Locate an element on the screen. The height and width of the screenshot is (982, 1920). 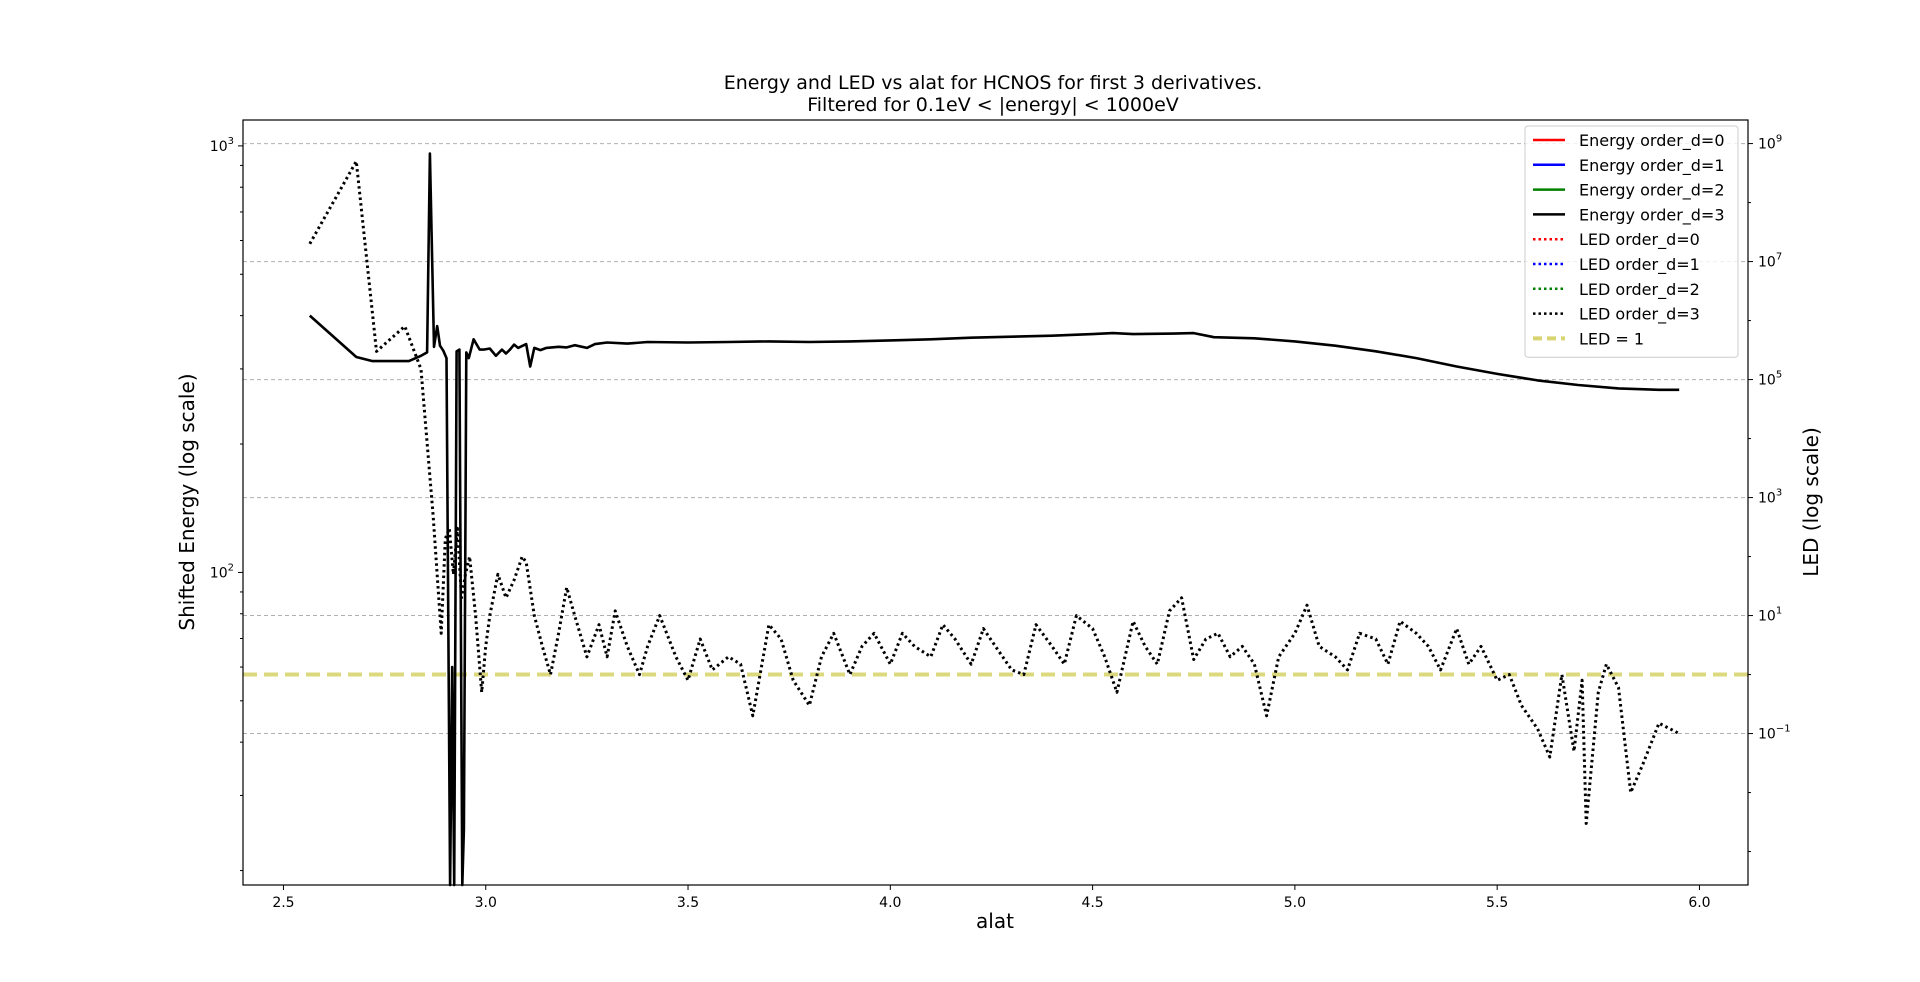
left-axis-label: Shifted Energy (log scale) is located at coordinates (187, 501).